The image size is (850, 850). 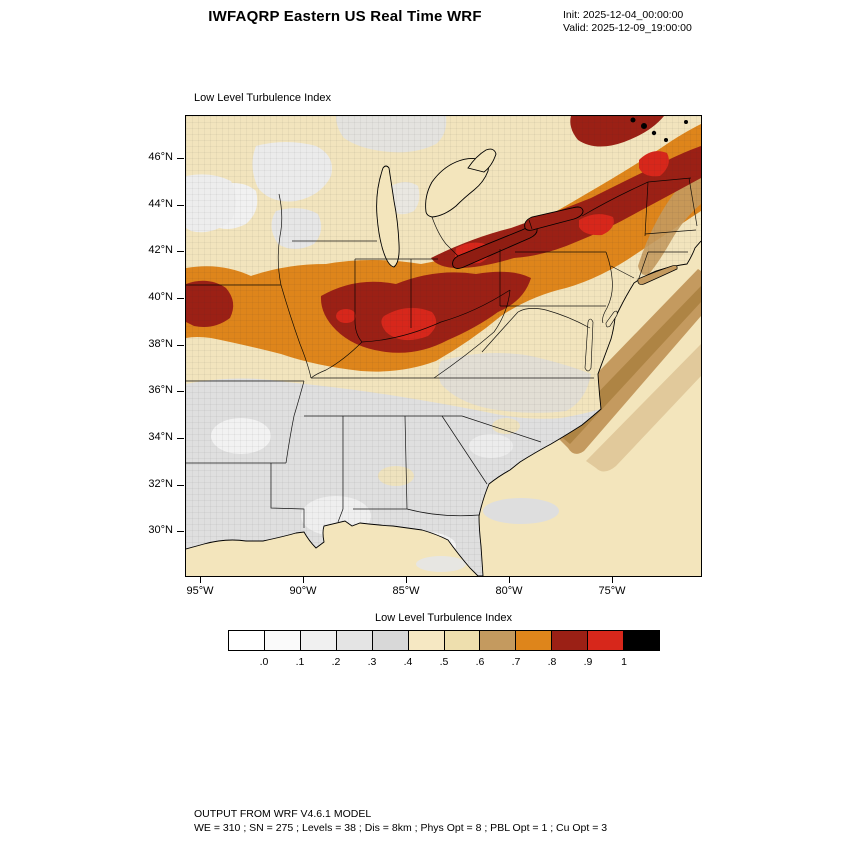 What do you see at coordinates (160, 203) in the screenshot?
I see `lat-tick-label: 44°N` at bounding box center [160, 203].